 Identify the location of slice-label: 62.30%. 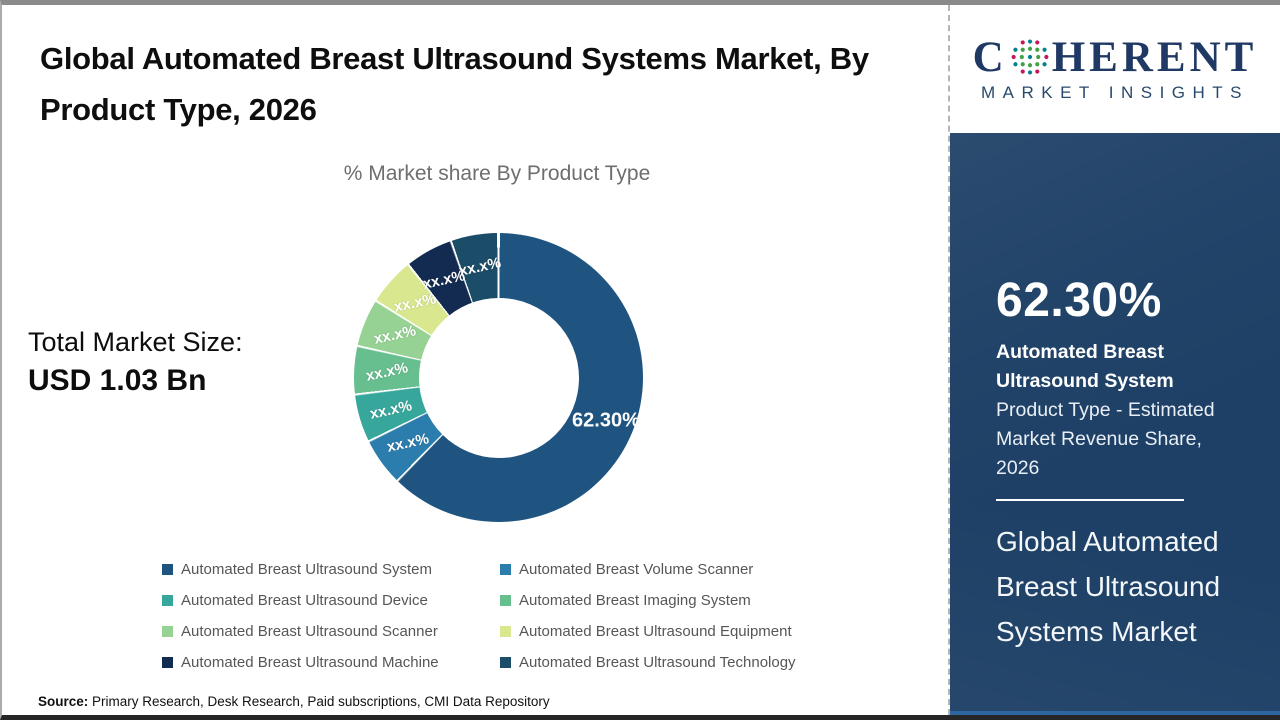
(606, 420).